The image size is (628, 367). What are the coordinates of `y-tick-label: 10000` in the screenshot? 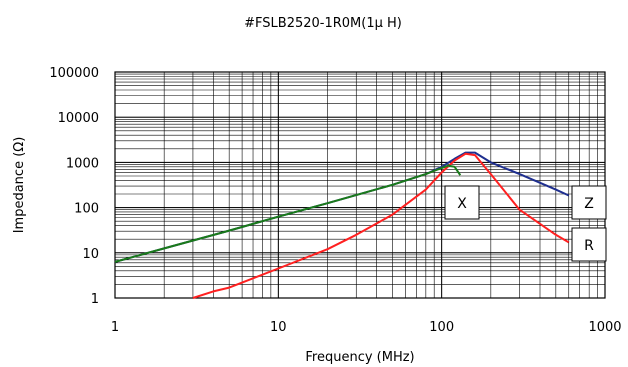 It's located at (78, 118).